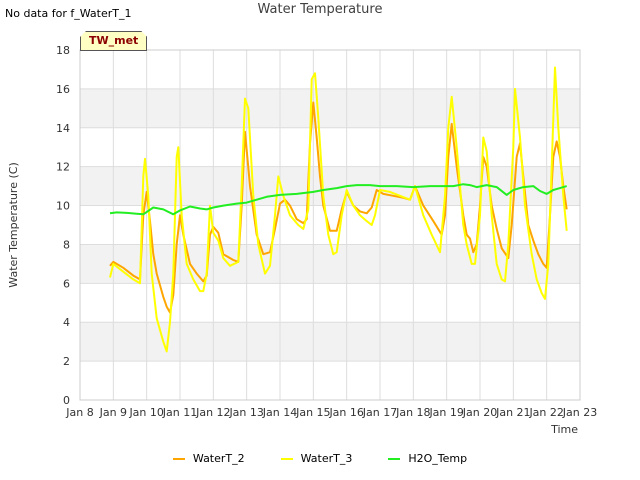 The image size is (640, 480). I want to click on y-tick-label: 0, so click(66, 400).